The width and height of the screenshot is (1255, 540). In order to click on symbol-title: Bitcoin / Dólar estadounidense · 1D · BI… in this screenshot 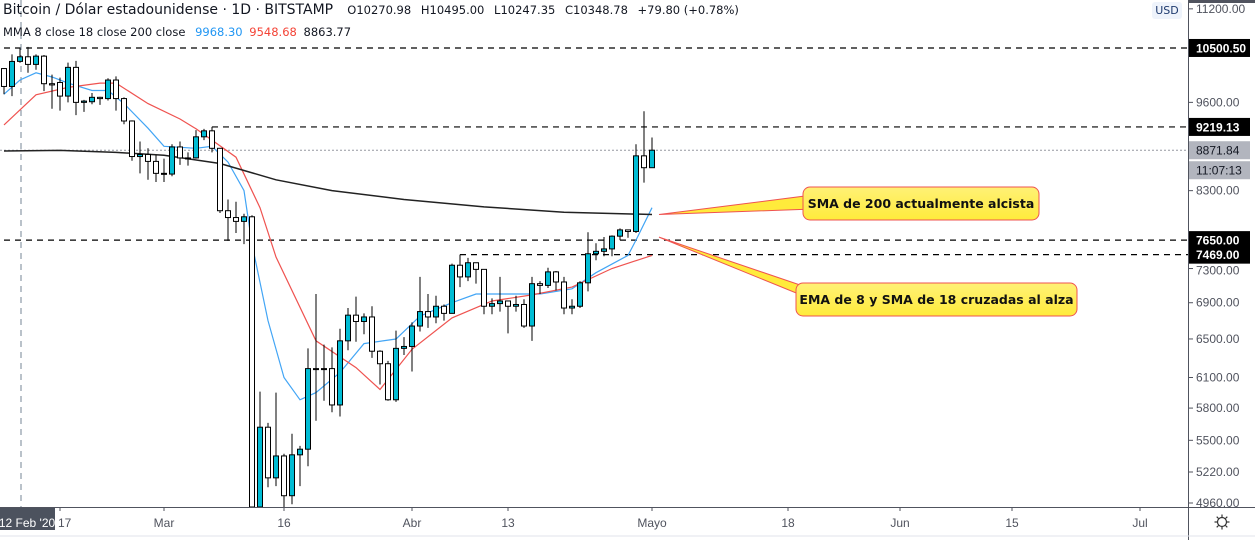, I will do `click(168, 10)`.